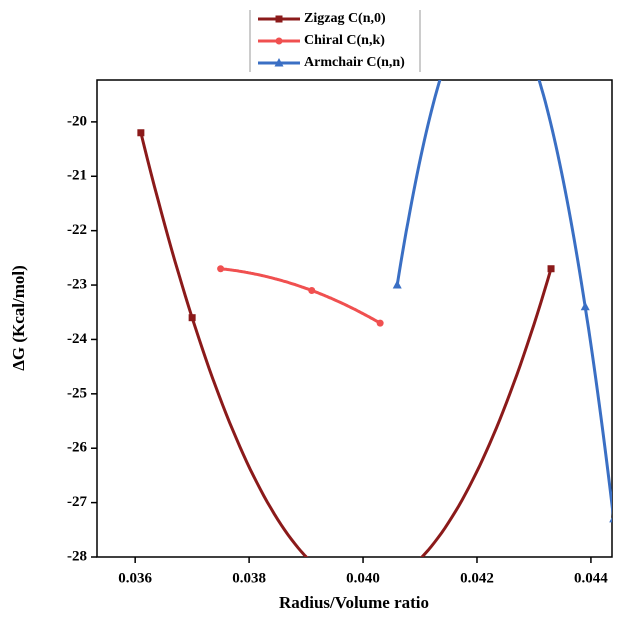  What do you see at coordinates (77, 230) in the screenshot?
I see `y-tick-label: -22` at bounding box center [77, 230].